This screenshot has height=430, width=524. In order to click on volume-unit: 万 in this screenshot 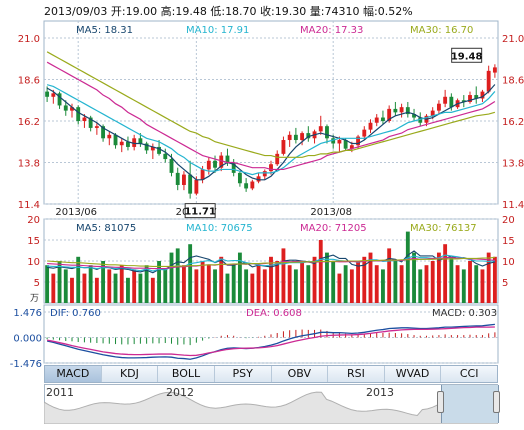, I will do `click(34, 299)`.